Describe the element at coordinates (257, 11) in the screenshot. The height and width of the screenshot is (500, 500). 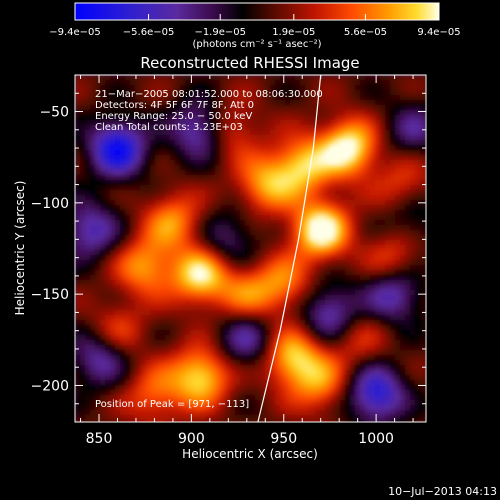
I see `colorbar` at that location.